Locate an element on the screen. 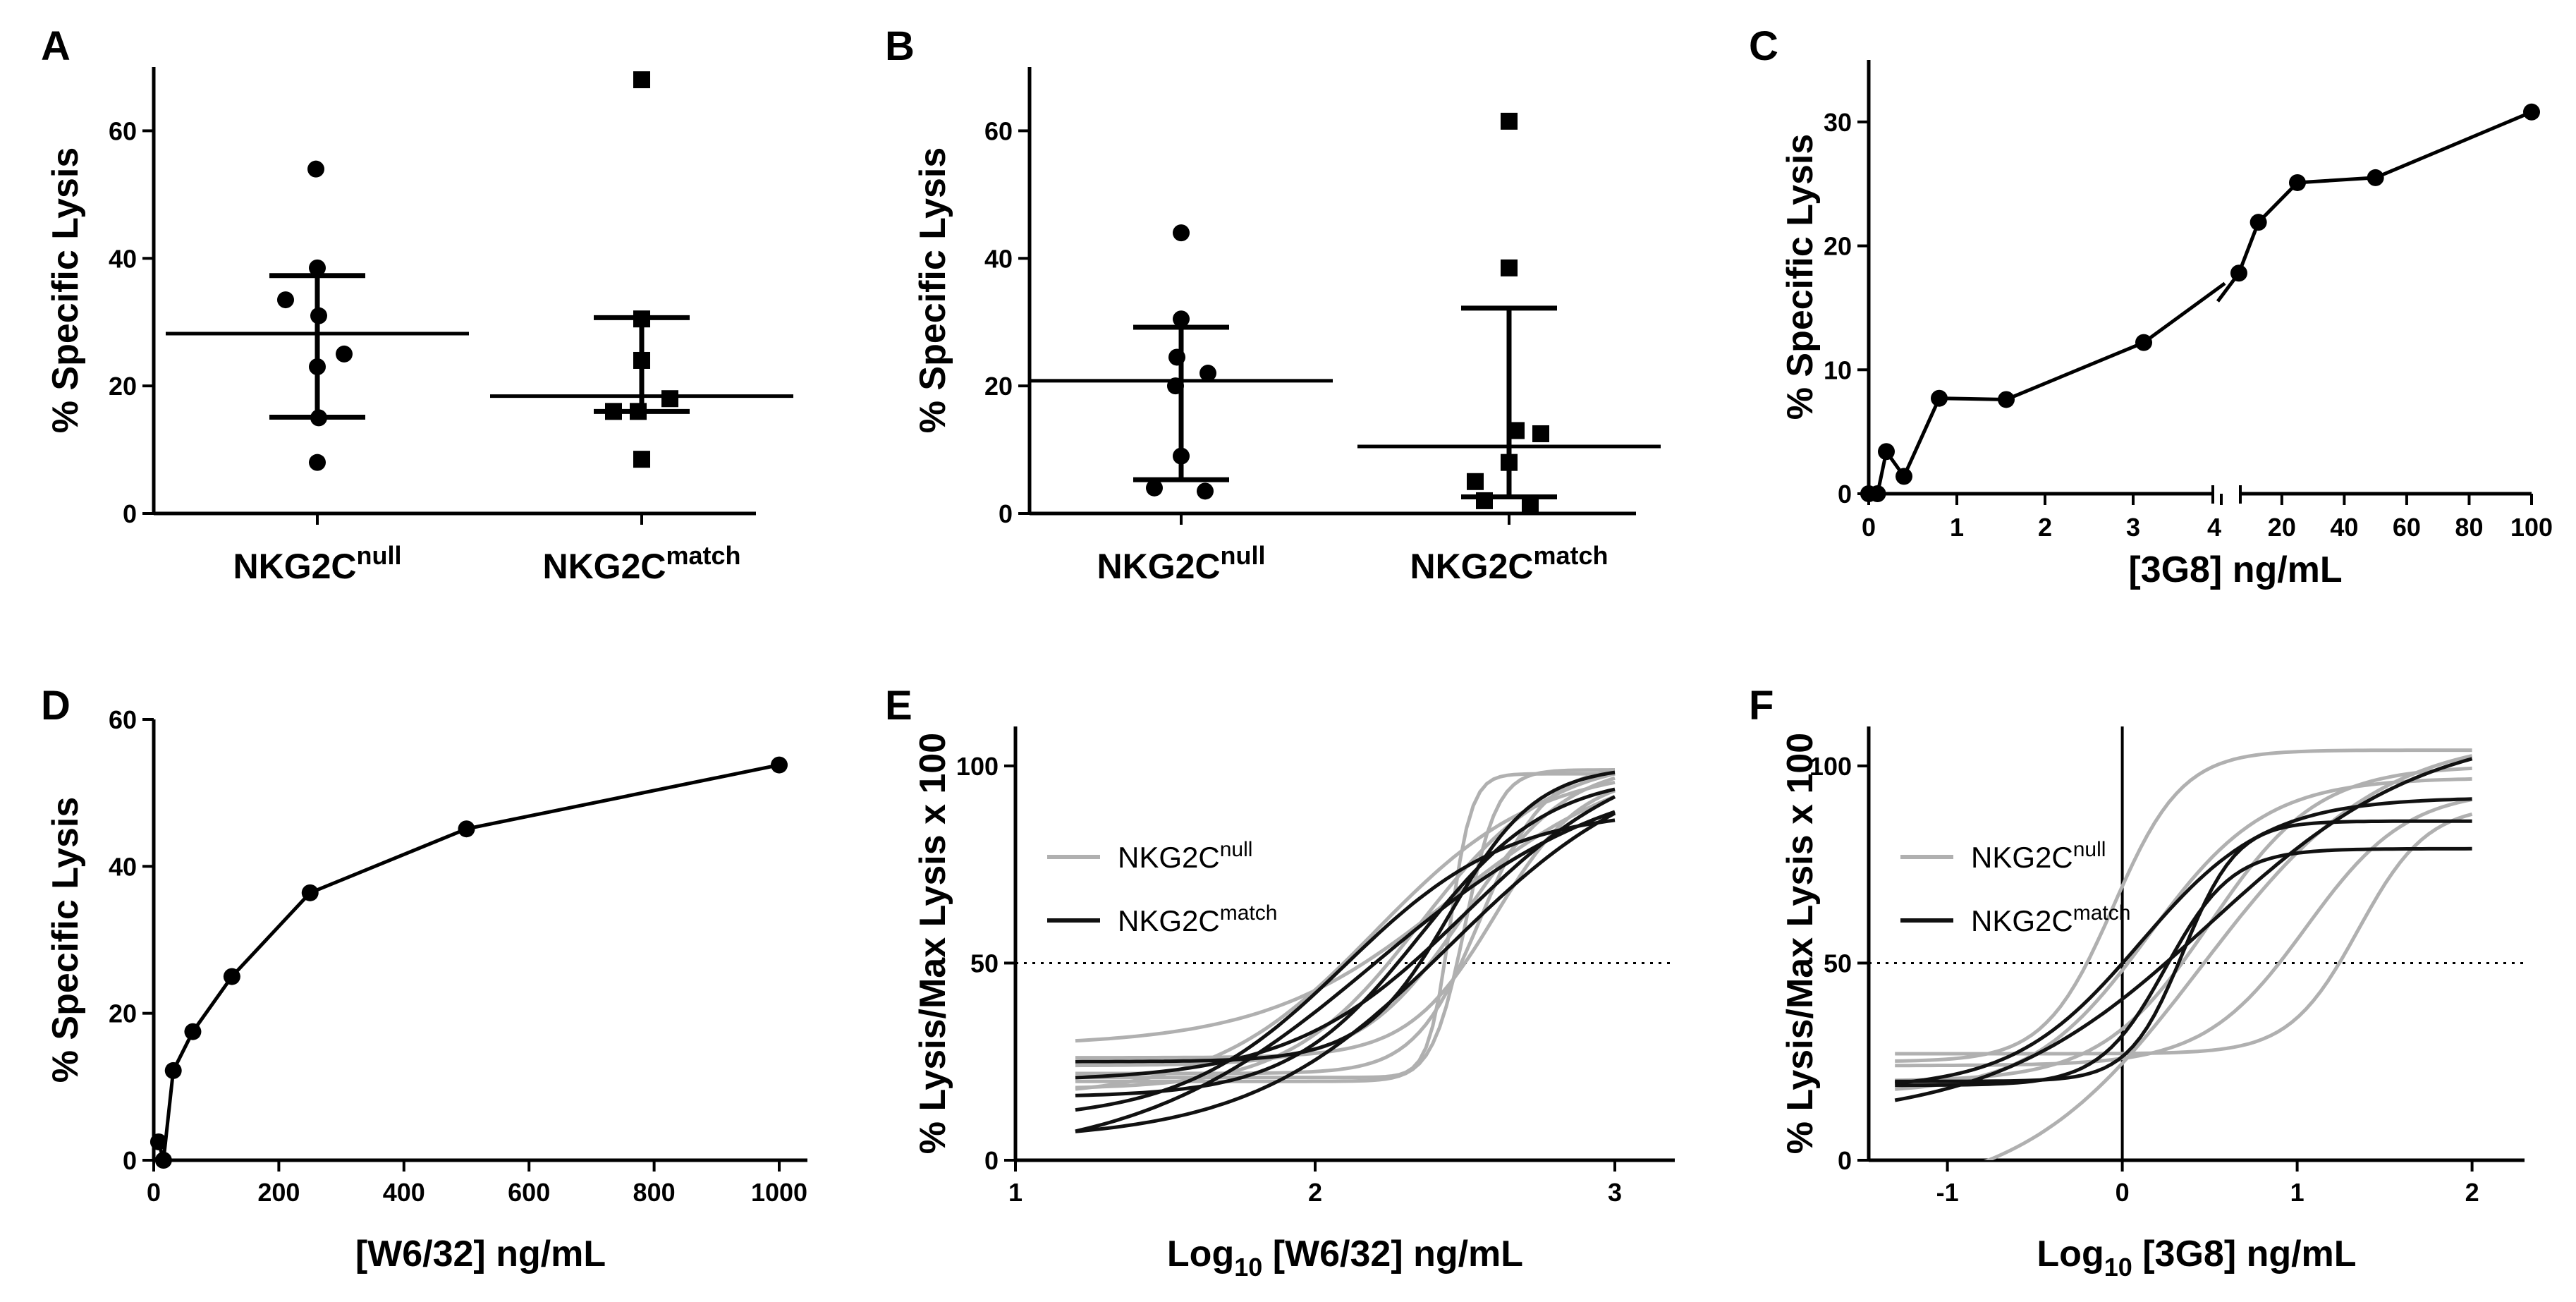 The height and width of the screenshot is (1302, 2576). y-tick-label: 60 is located at coordinates (123, 719).